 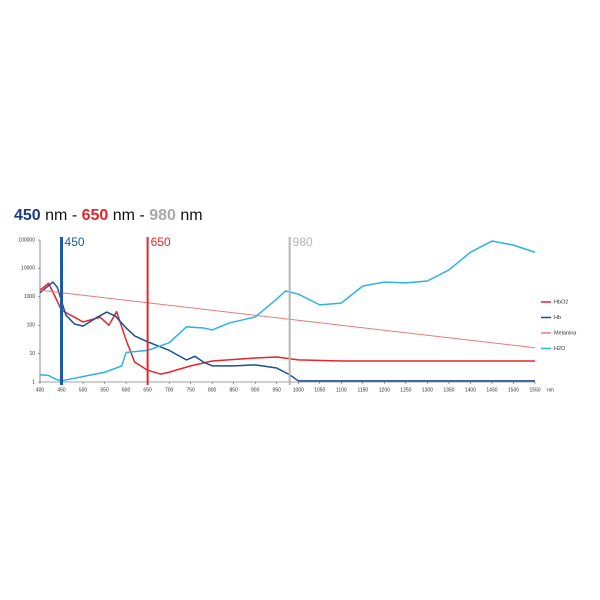 I want to click on x-tick-label: 1500, so click(x=513, y=390).